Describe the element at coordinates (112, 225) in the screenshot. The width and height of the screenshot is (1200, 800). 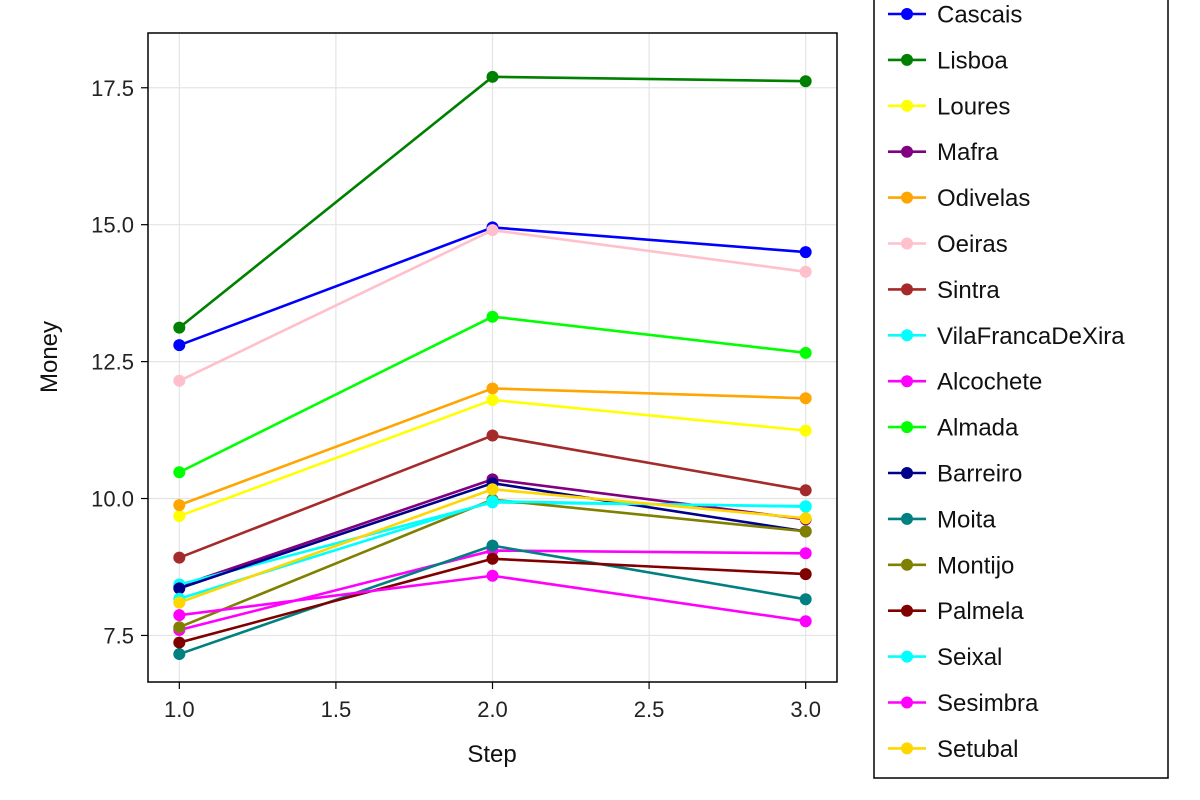
I see `y-tick-label: 15.0` at that location.